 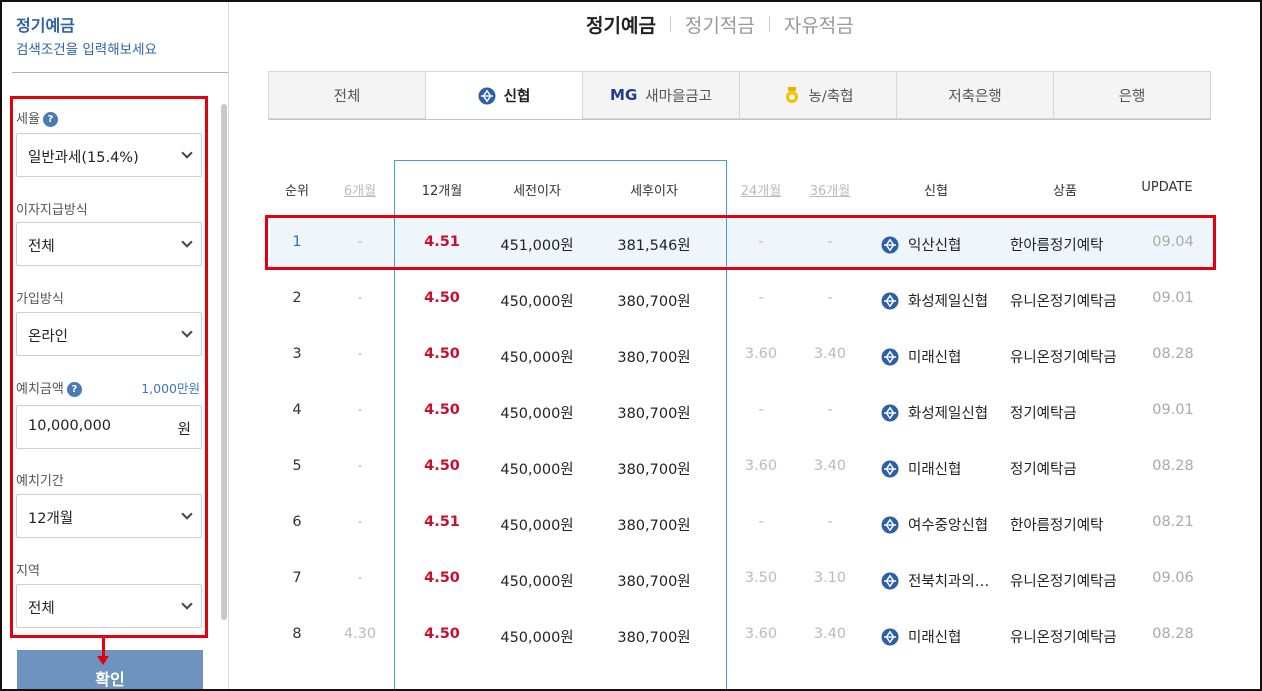 What do you see at coordinates (49, 387) in the screenshot?
I see `amount-label: 예치금액?` at bounding box center [49, 387].